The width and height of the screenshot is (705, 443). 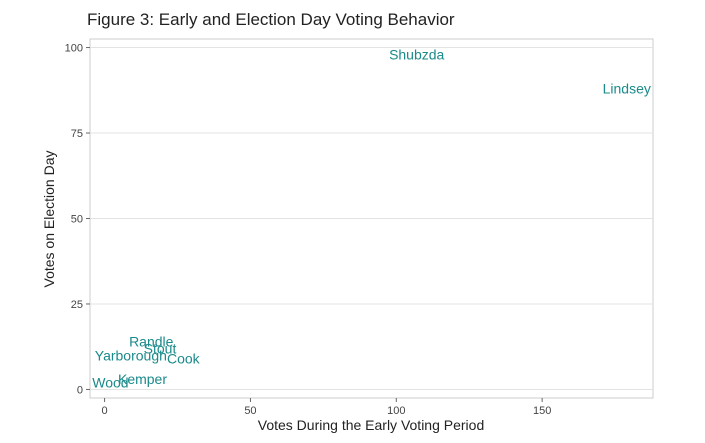 What do you see at coordinates (49, 219) in the screenshot?
I see `y-axis-label: Votes on Election Day` at bounding box center [49, 219].